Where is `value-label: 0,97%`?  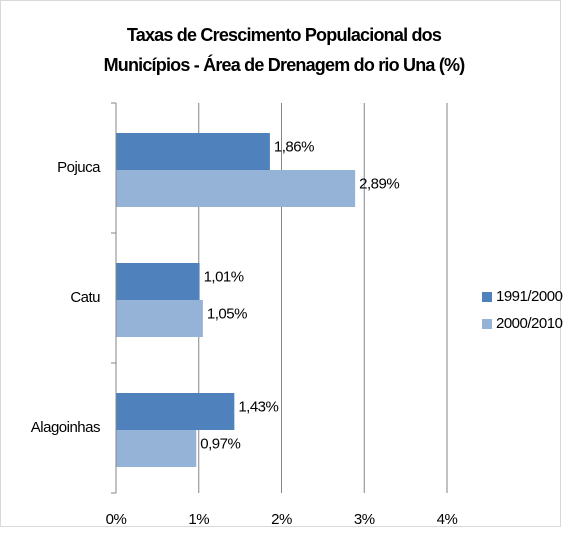 value-label: 0,97% is located at coordinates (220, 443).